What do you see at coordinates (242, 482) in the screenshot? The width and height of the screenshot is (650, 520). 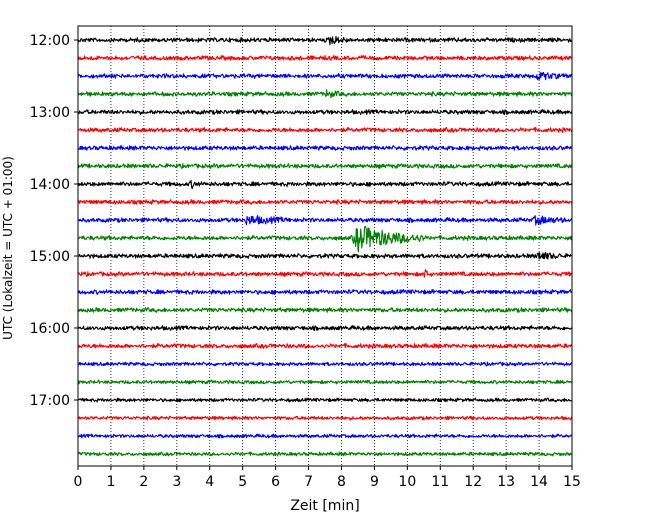 I see `x-tick-label: 5` at bounding box center [242, 482].